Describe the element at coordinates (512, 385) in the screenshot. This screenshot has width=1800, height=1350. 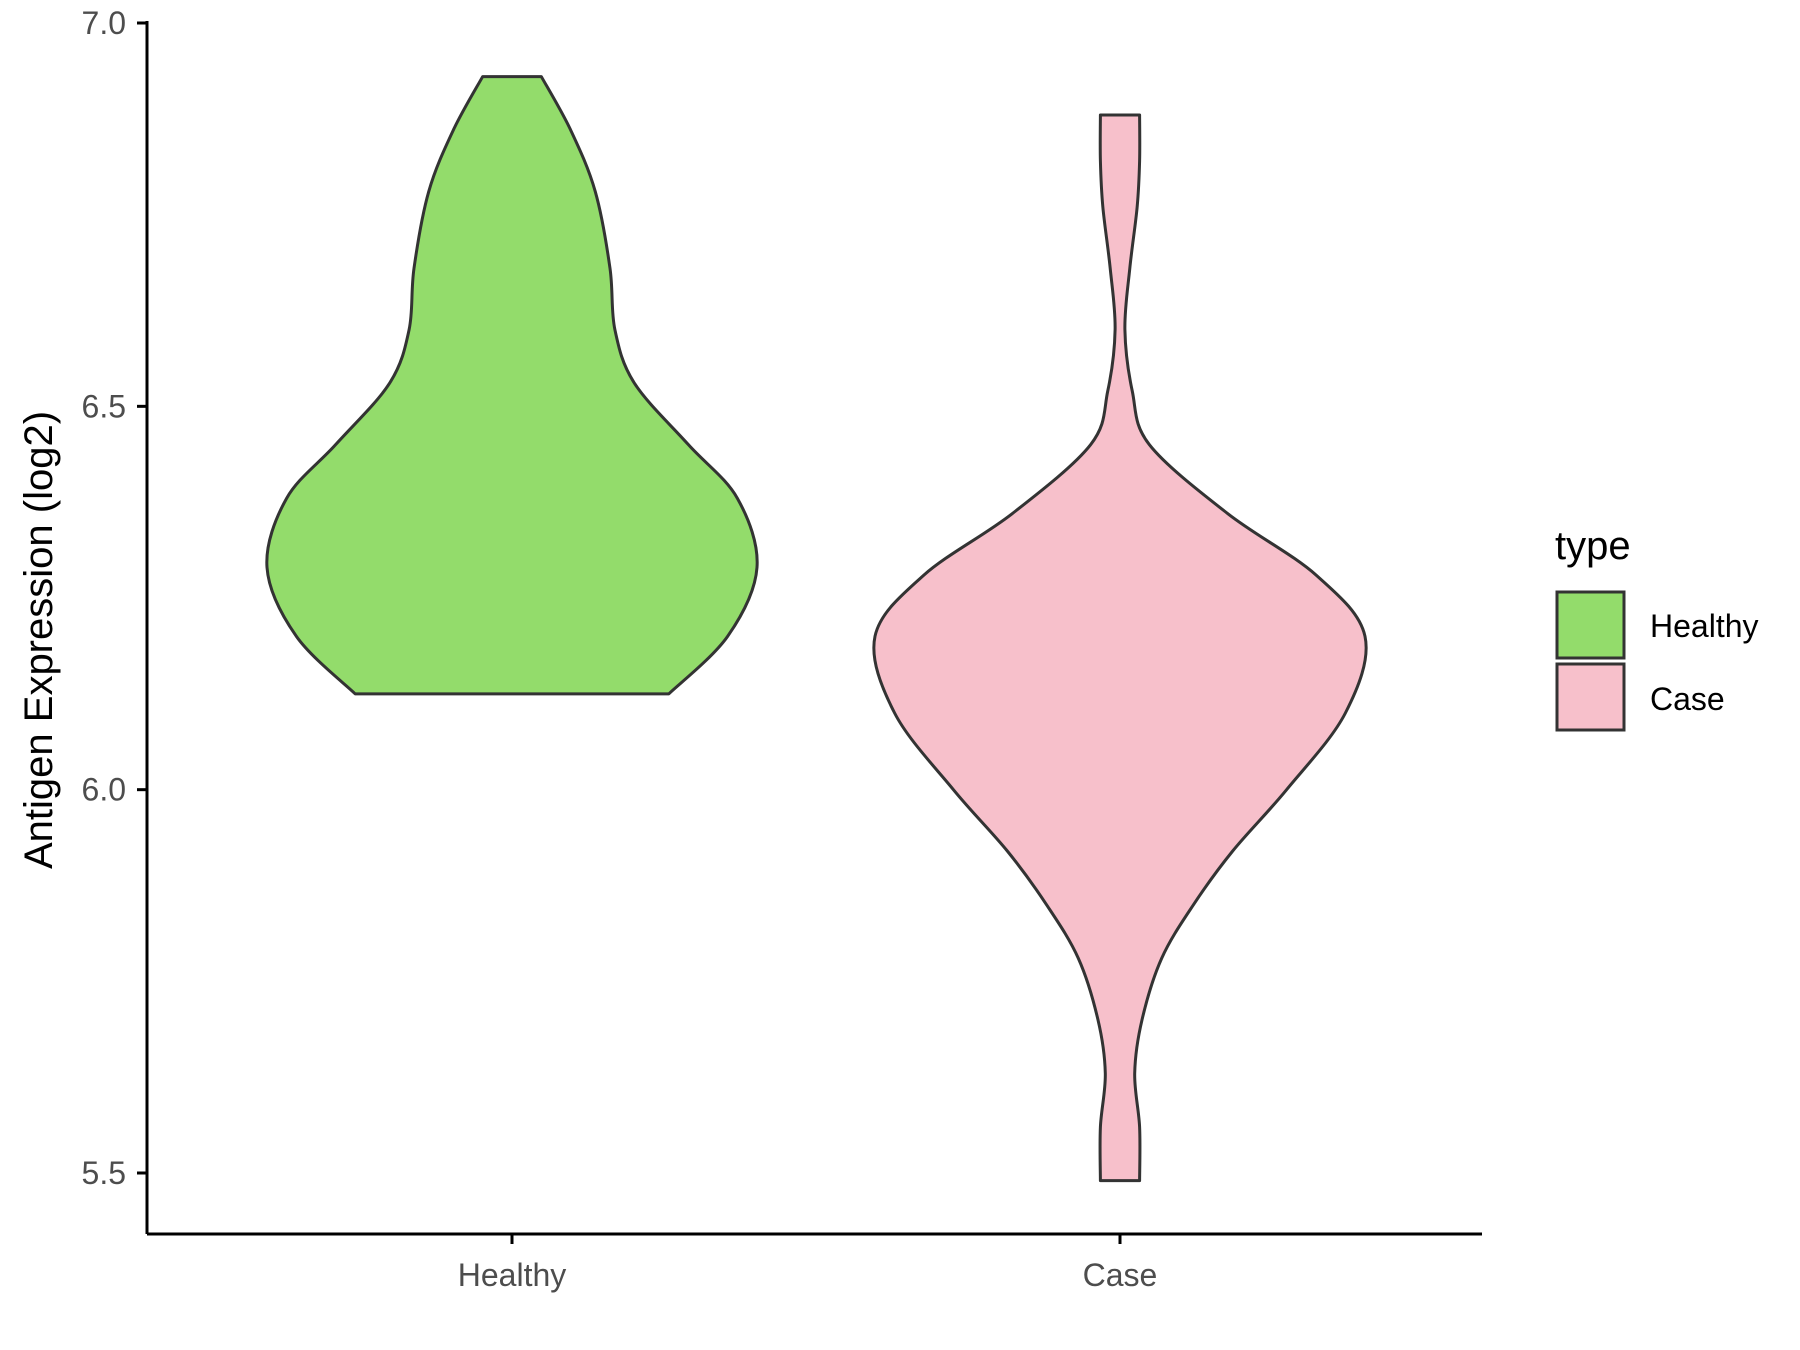
I see `violin-healthy` at that location.